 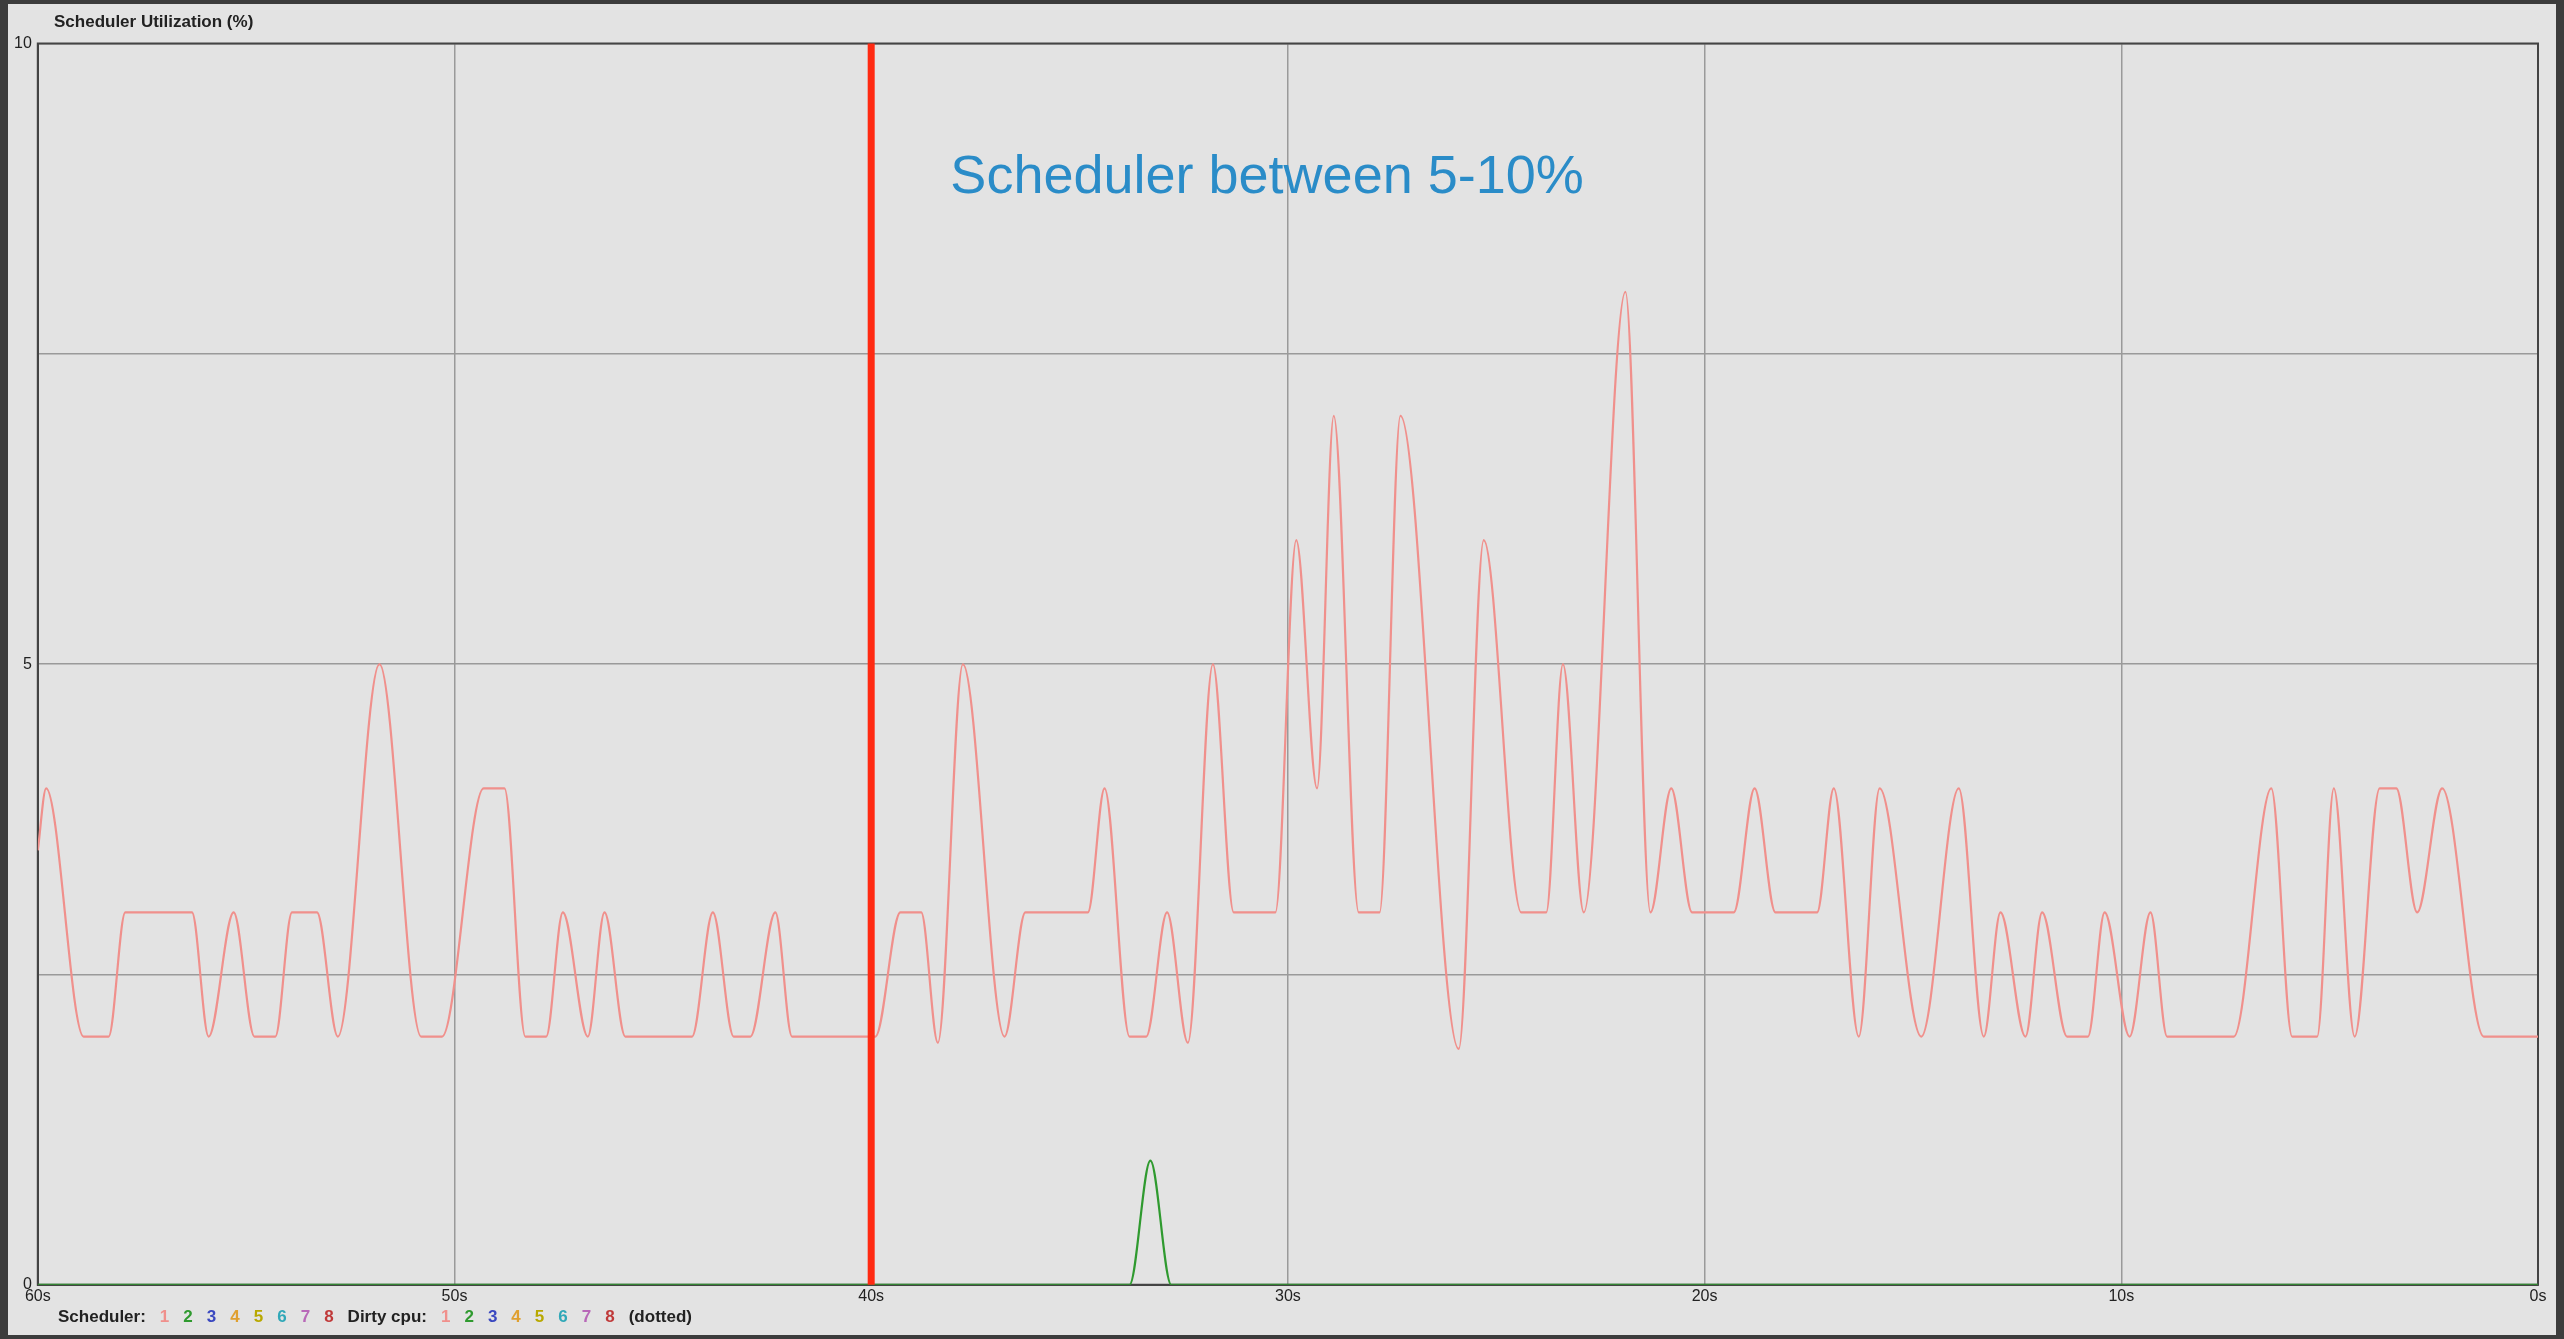 What do you see at coordinates (1267, 173) in the screenshot?
I see `annotation: Scheduler between 5-10%` at bounding box center [1267, 173].